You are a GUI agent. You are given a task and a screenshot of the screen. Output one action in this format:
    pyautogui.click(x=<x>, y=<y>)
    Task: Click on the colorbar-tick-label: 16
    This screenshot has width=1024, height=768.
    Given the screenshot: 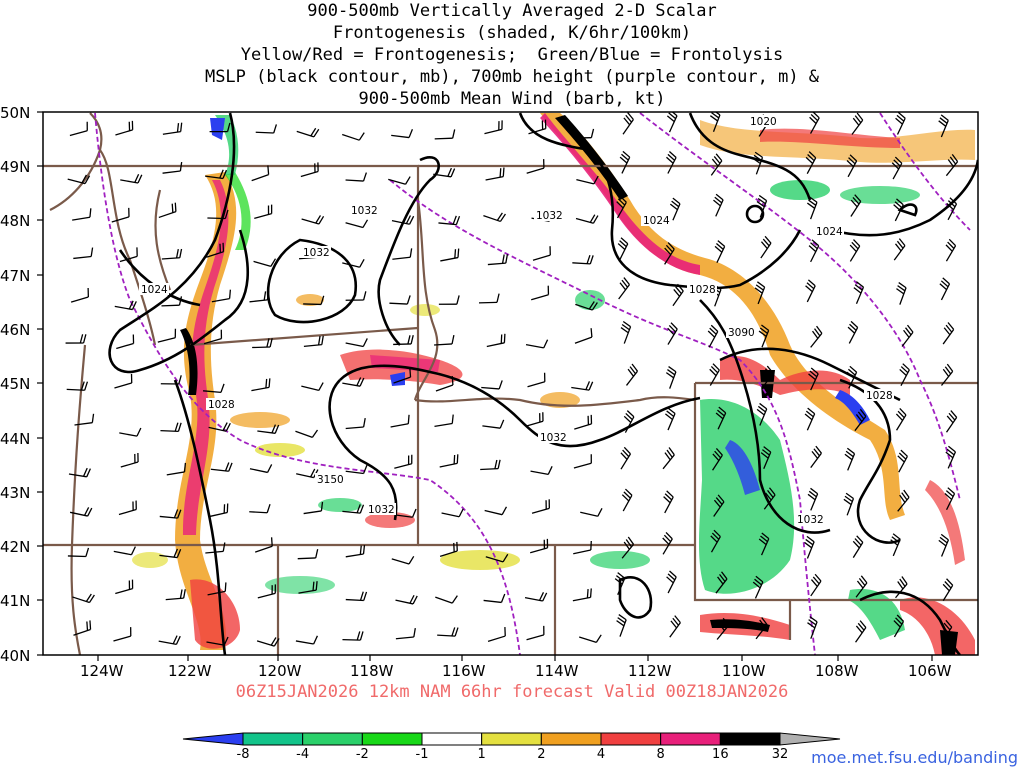 What is the action you would take?
    pyautogui.click(x=720, y=754)
    